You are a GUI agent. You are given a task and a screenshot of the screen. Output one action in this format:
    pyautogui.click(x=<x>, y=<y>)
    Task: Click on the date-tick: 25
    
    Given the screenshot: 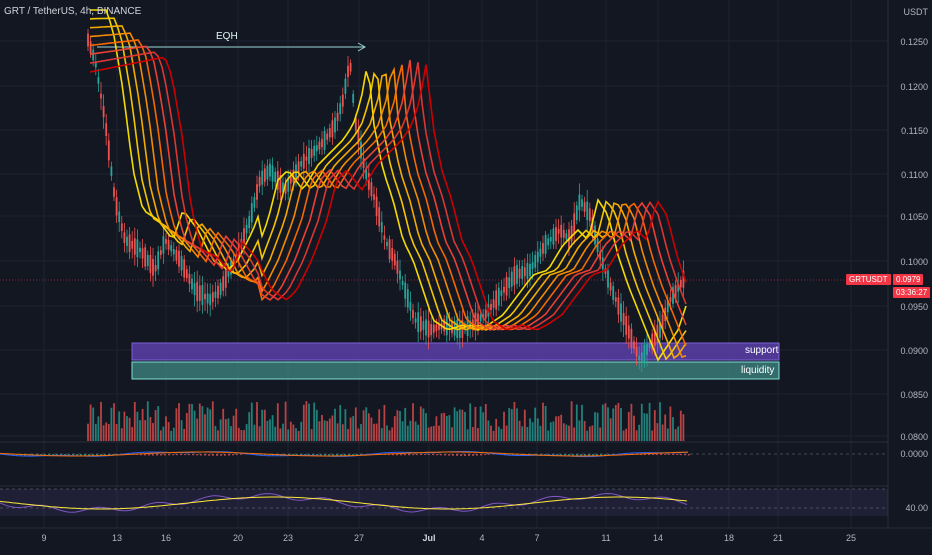 What is the action you would take?
    pyautogui.click(x=851, y=538)
    